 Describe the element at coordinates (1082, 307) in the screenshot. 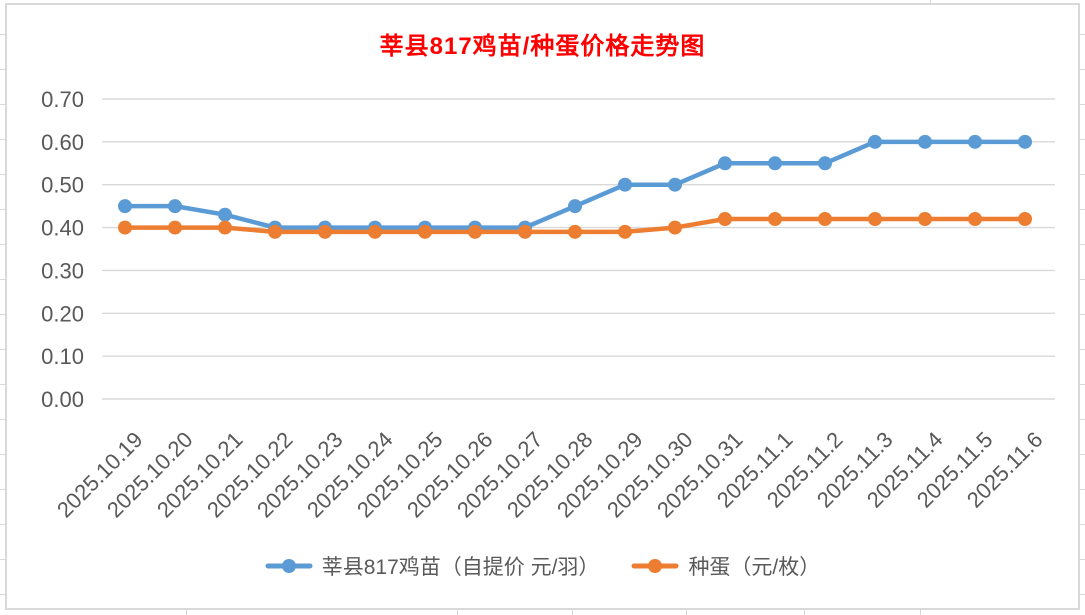

I see `sheet-grid-right-sliver` at that location.